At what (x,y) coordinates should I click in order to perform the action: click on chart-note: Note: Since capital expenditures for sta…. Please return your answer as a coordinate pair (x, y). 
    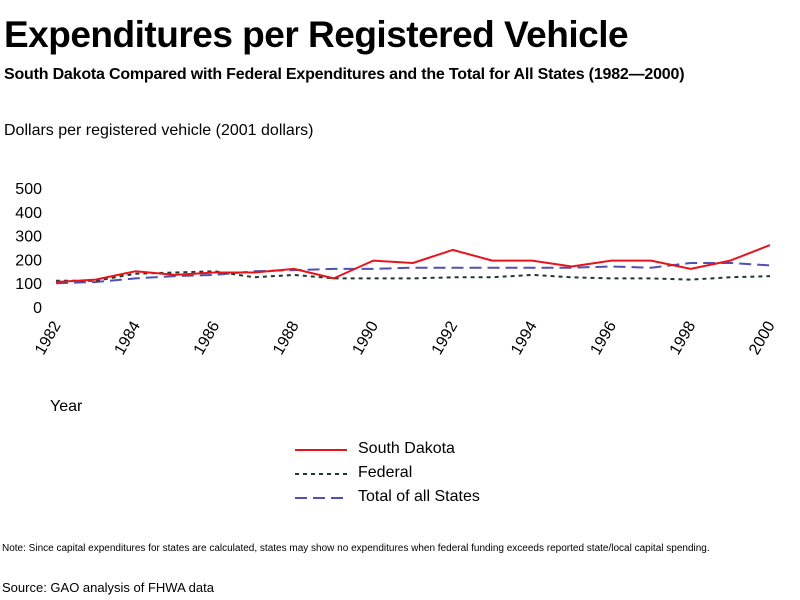
    Looking at the image, I should click on (356, 548).